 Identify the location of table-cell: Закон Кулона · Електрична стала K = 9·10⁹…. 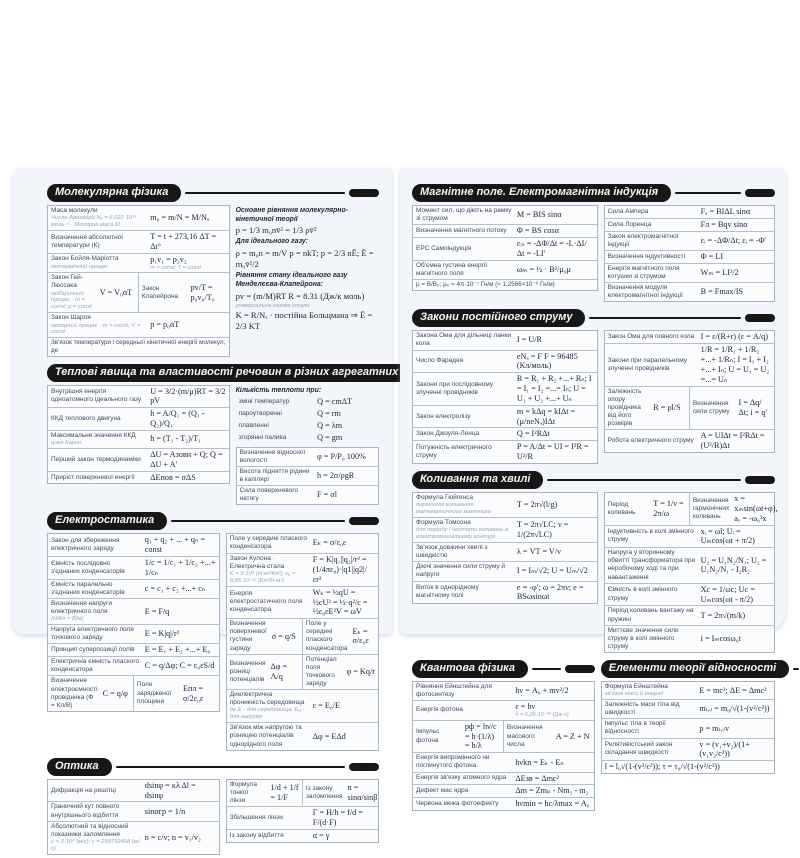
(302, 570).